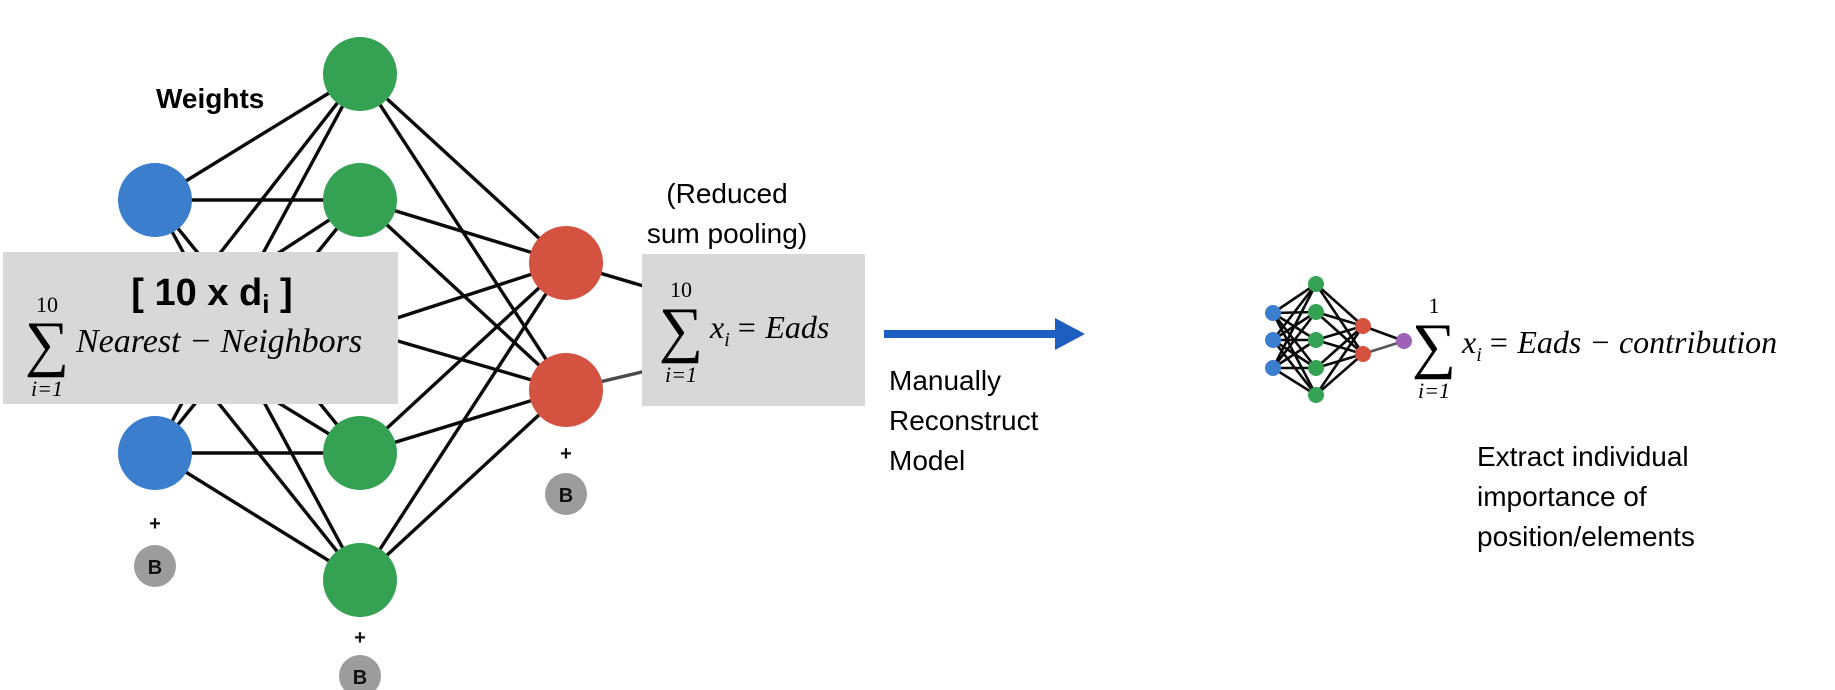  I want to click on bias-input: + B, so click(155, 550).